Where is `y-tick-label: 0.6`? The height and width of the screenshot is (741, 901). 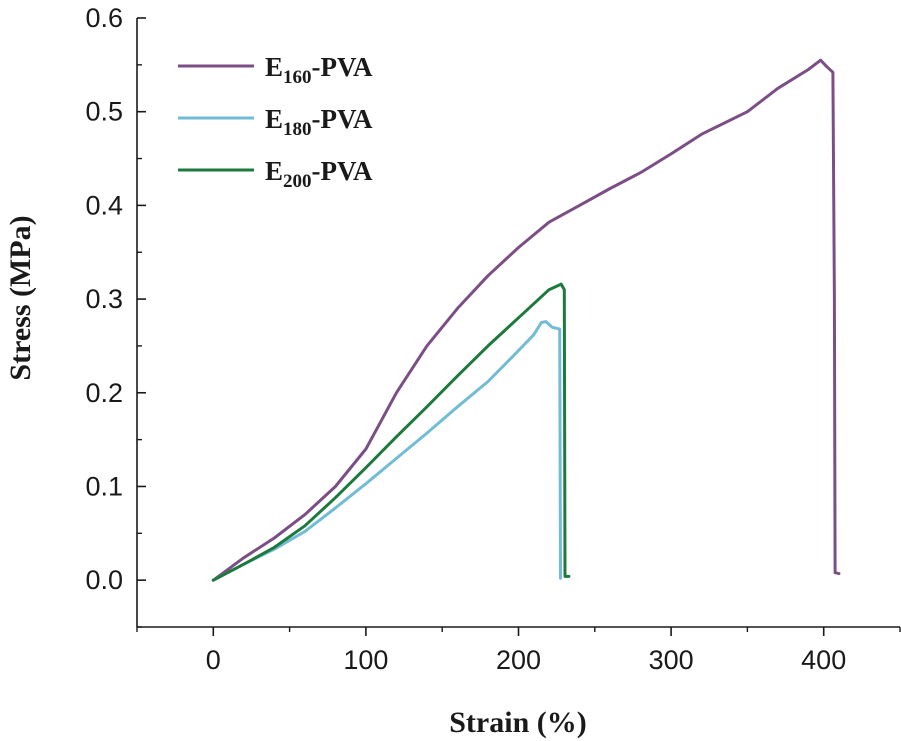
y-tick-label: 0.6 is located at coordinates (104, 18).